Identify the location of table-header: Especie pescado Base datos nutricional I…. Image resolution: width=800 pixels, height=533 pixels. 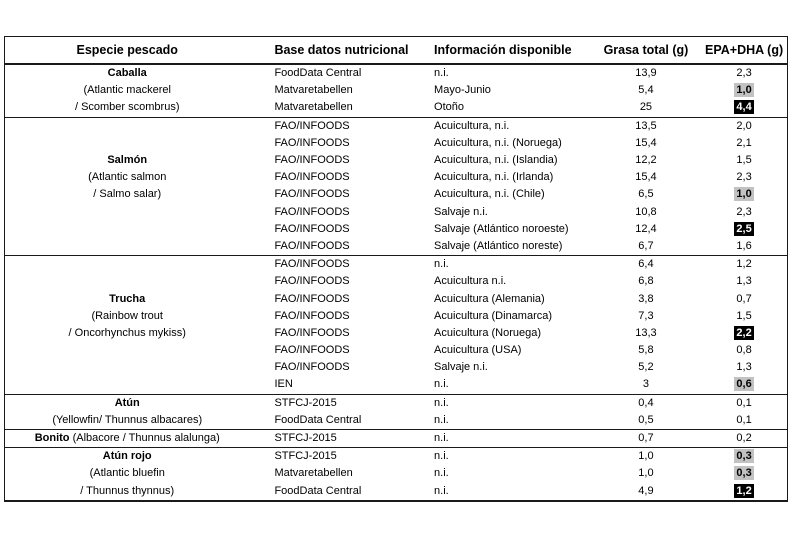
(396, 50).